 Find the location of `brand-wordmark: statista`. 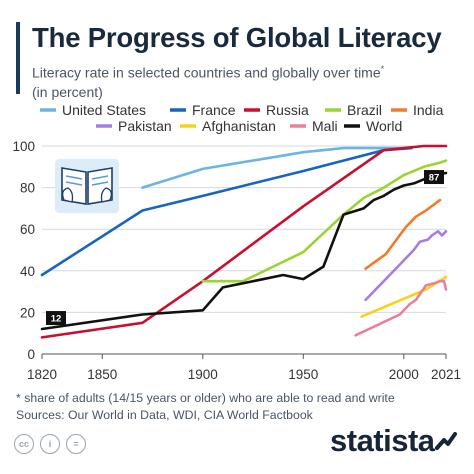

brand-wordmark: statista is located at coordinates (382, 440).